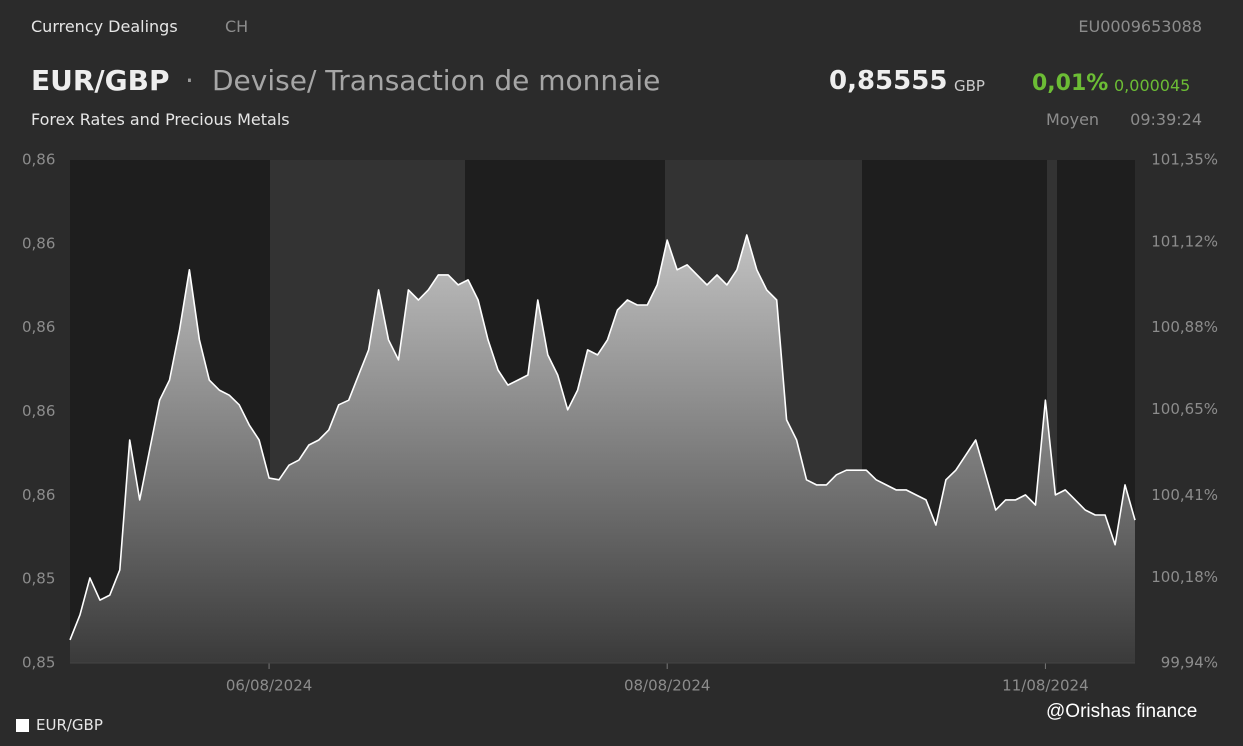 The width and height of the screenshot is (1243, 746). Describe the element at coordinates (1140, 26) in the screenshot. I see `isin: EU0009653088` at that location.